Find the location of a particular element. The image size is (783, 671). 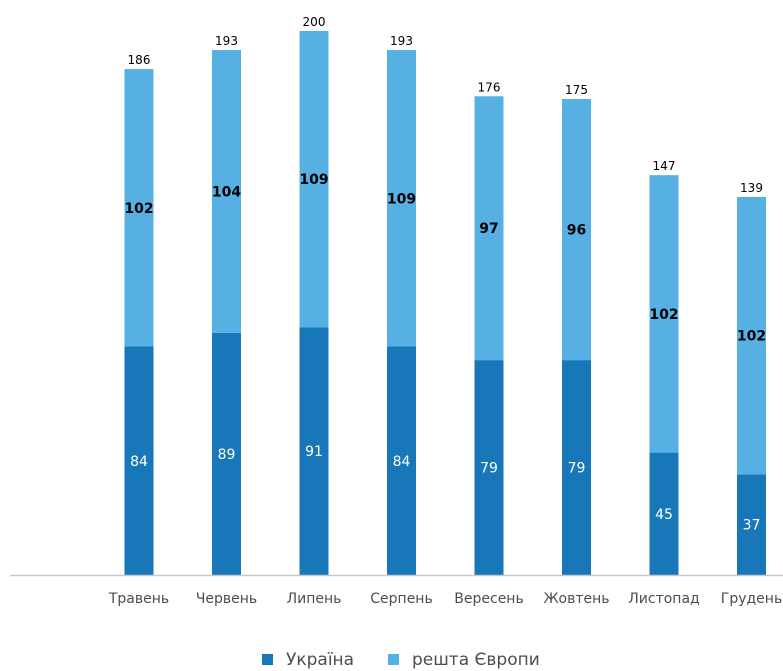

x-tick-label: Грудень is located at coordinates (751, 599).